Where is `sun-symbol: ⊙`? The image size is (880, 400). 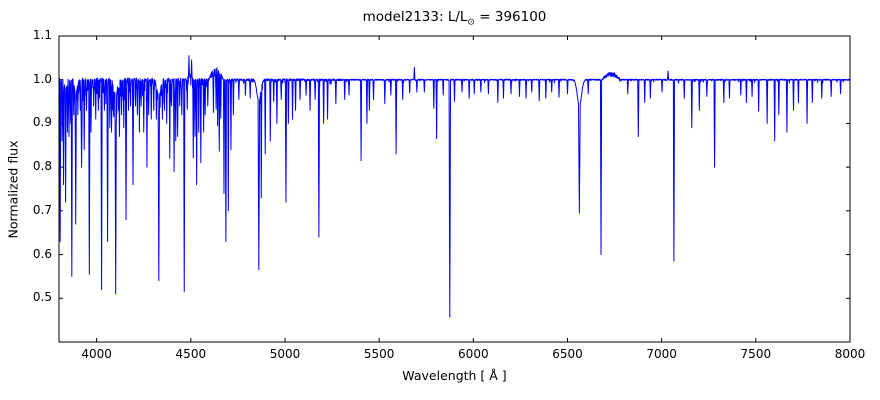 sun-symbol: ⊙ is located at coordinates (471, 22).